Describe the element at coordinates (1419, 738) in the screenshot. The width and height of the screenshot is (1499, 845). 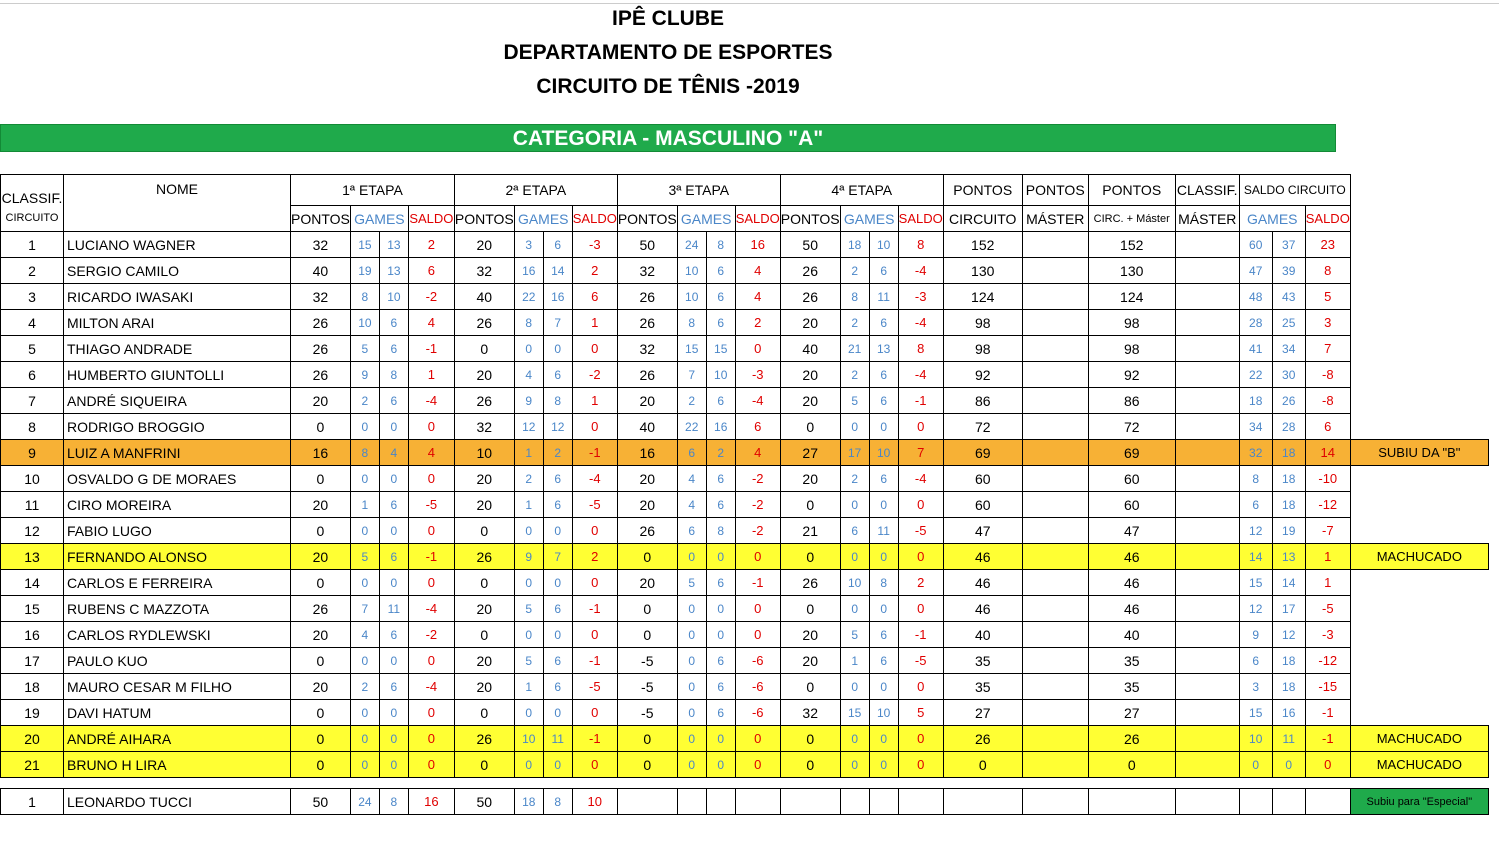
I see `status-note: MACHUCADO` at that location.